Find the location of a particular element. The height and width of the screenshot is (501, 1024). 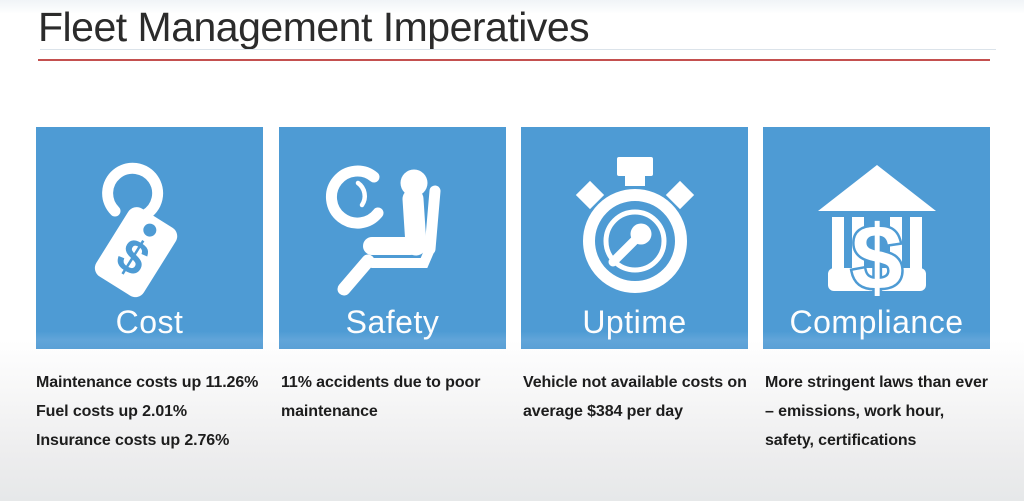

page-title: Fleet Management Imperatives is located at coordinates (314, 27).